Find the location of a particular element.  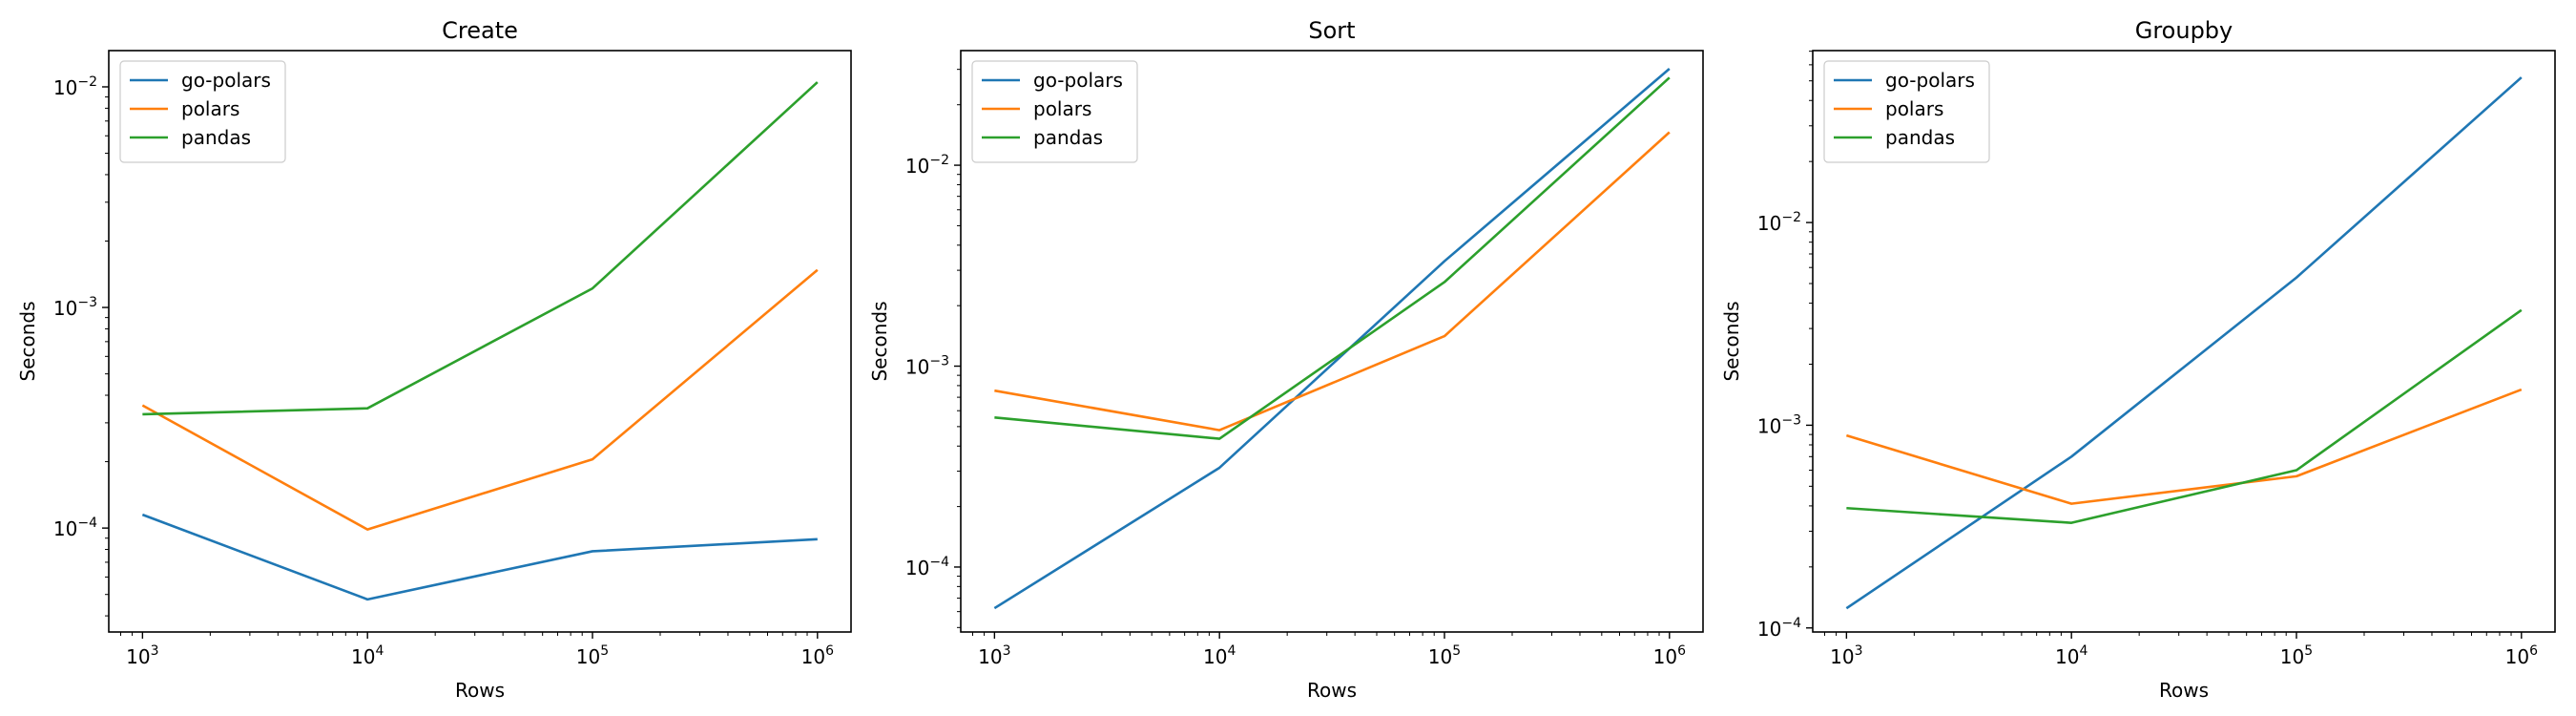

create-series-pandas is located at coordinates (480, 248).